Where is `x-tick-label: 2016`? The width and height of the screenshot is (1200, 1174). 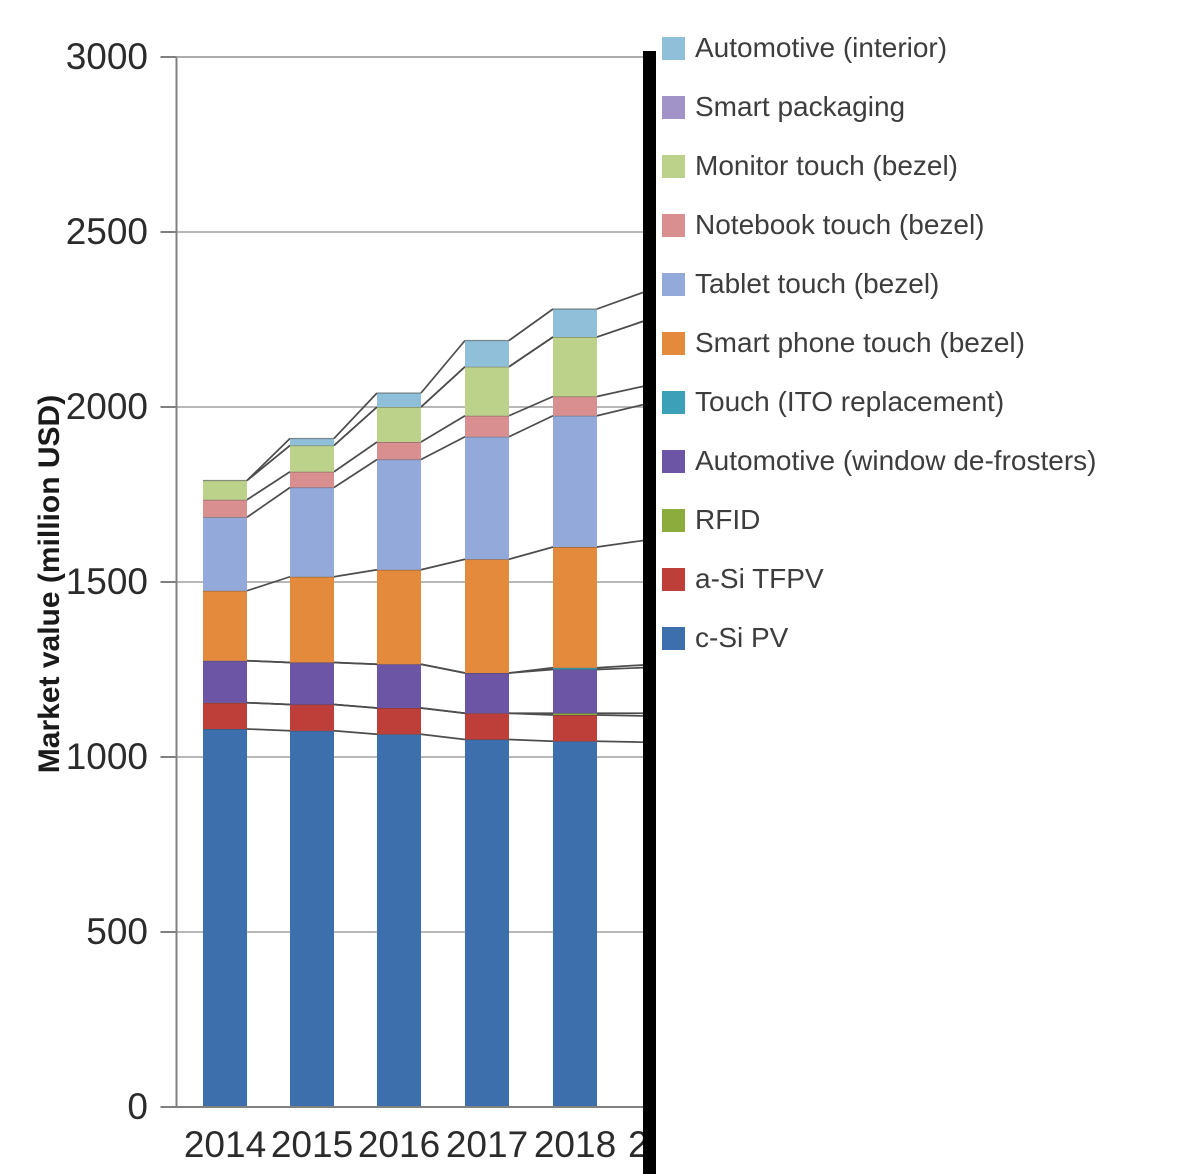
x-tick-label: 2016 is located at coordinates (399, 1144).